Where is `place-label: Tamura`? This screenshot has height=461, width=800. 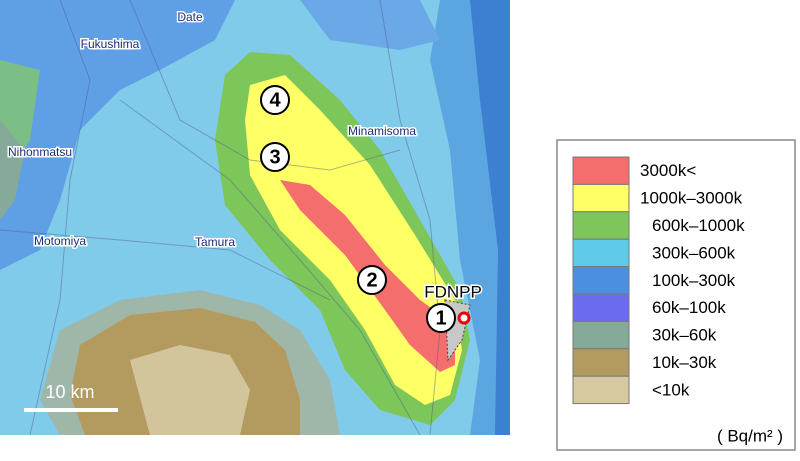
place-label: Tamura is located at coordinates (215, 242).